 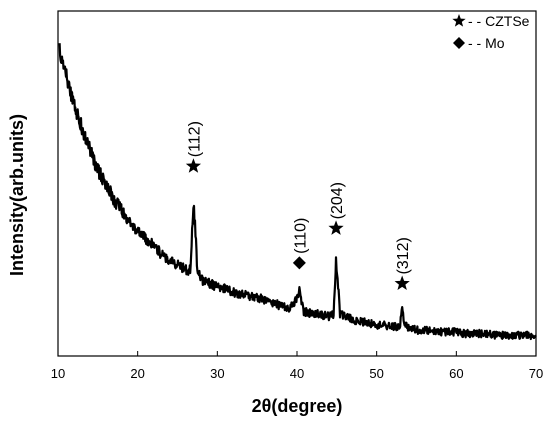 I want to click on x-tick-label: 60, so click(x=456, y=373).